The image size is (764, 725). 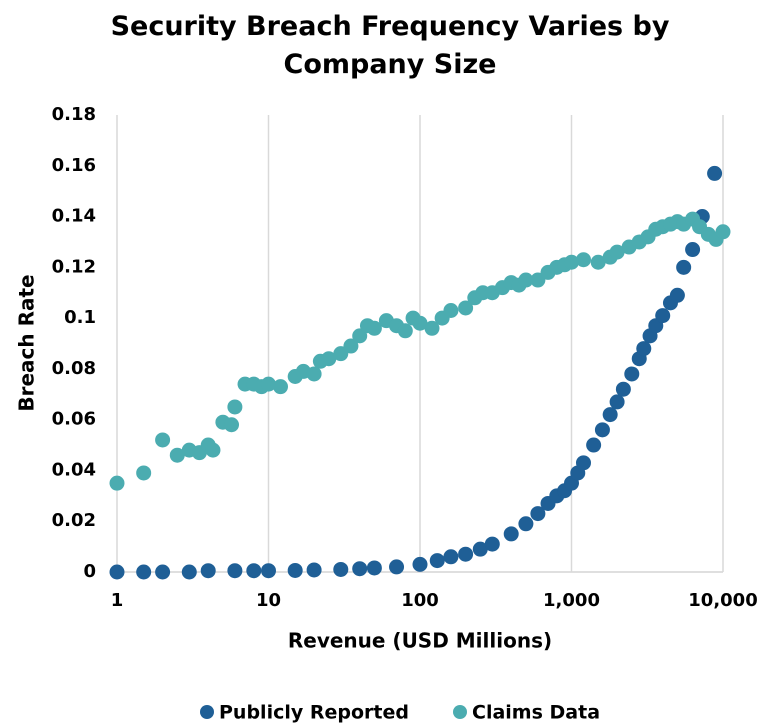 What do you see at coordinates (74, 520) in the screenshot?
I see `y-tick-label: 0.02` at bounding box center [74, 520].